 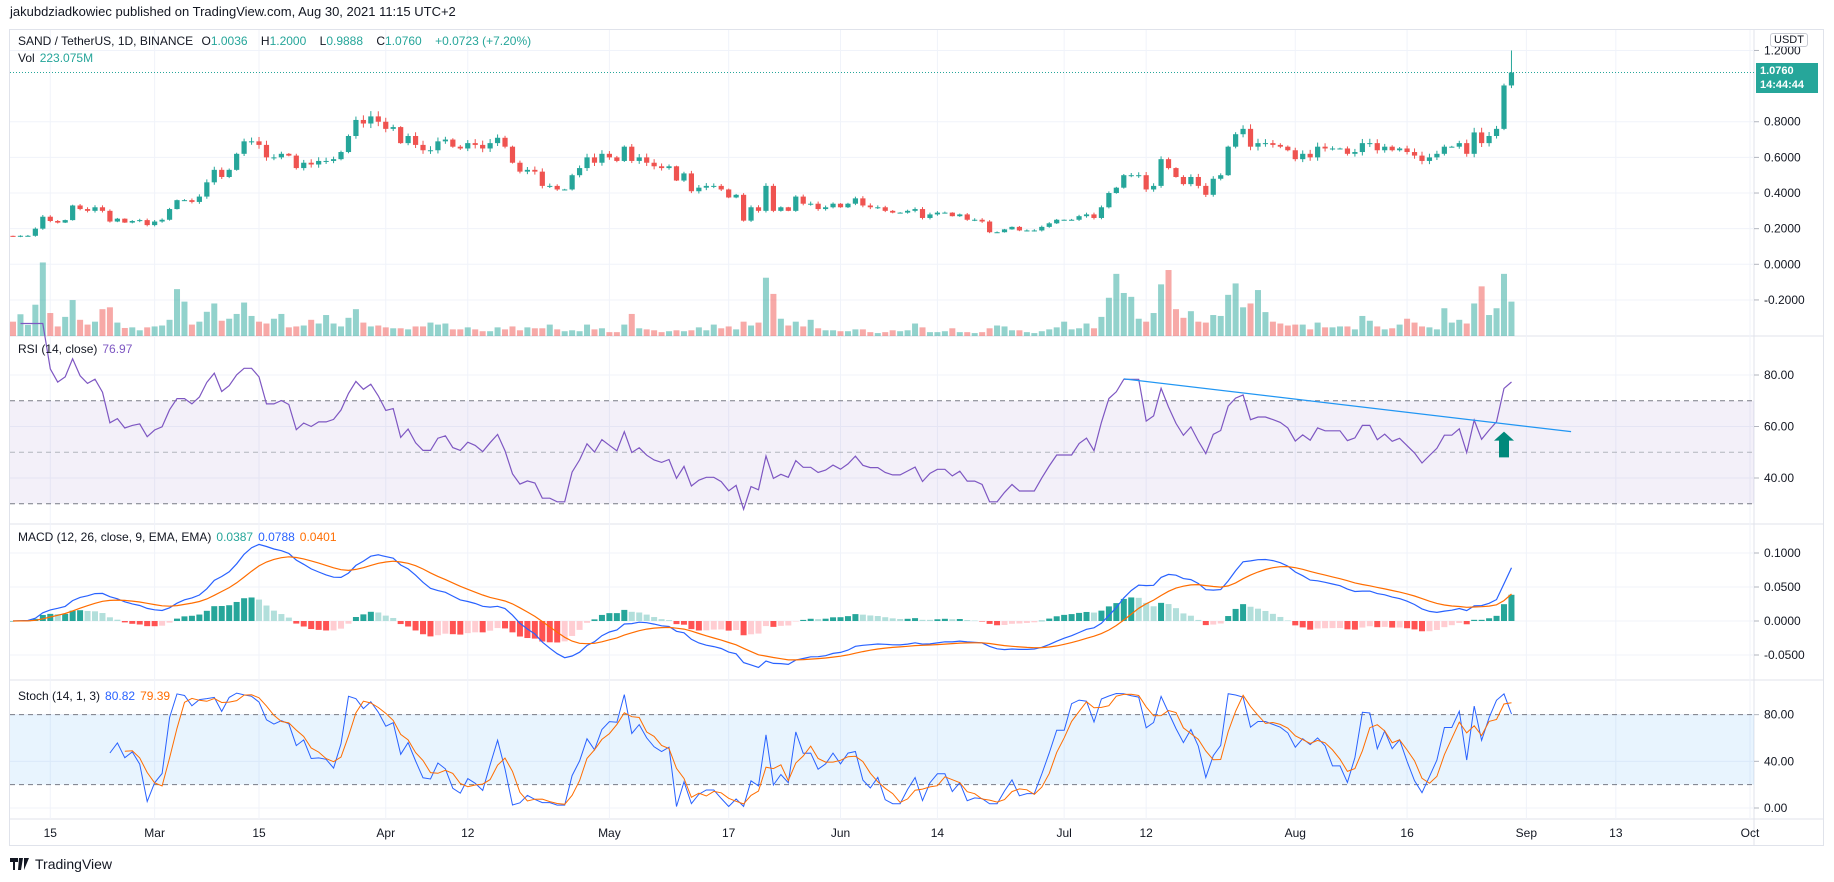 I want to click on rsi-label: RSI (14, close), so click(x=58, y=349).